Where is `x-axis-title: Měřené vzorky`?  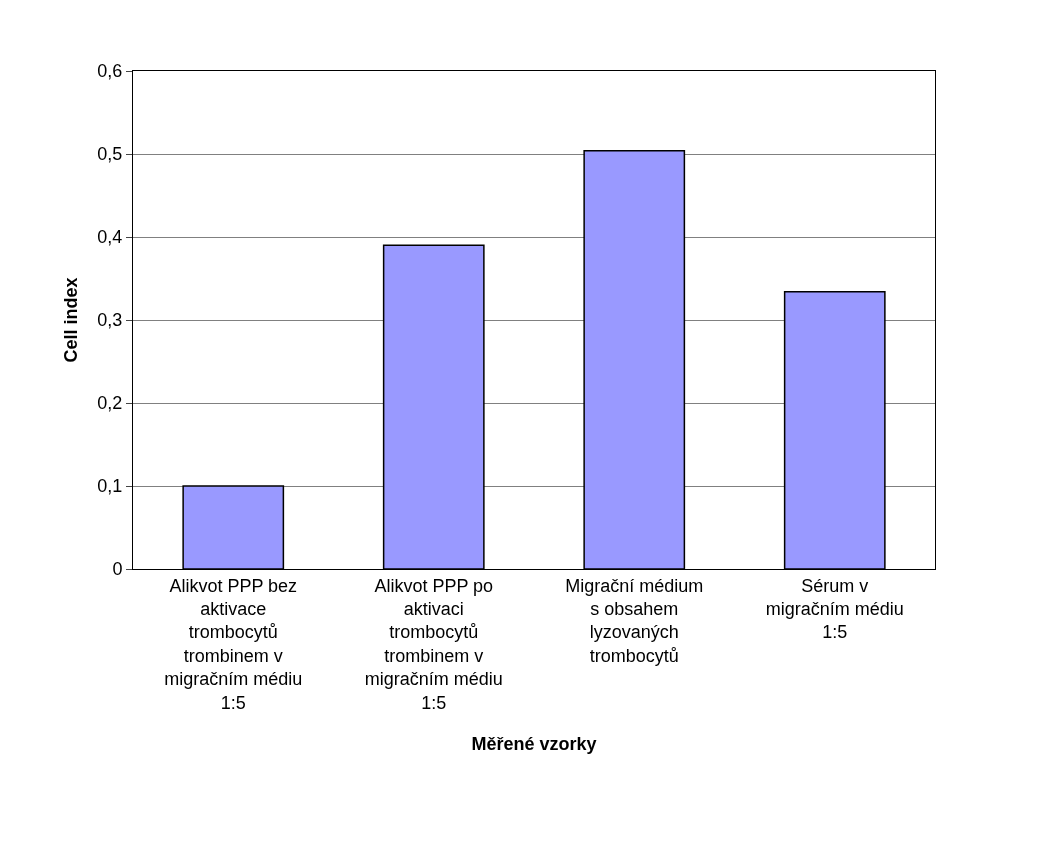
x-axis-title: Měřené vzorky is located at coordinates (534, 743).